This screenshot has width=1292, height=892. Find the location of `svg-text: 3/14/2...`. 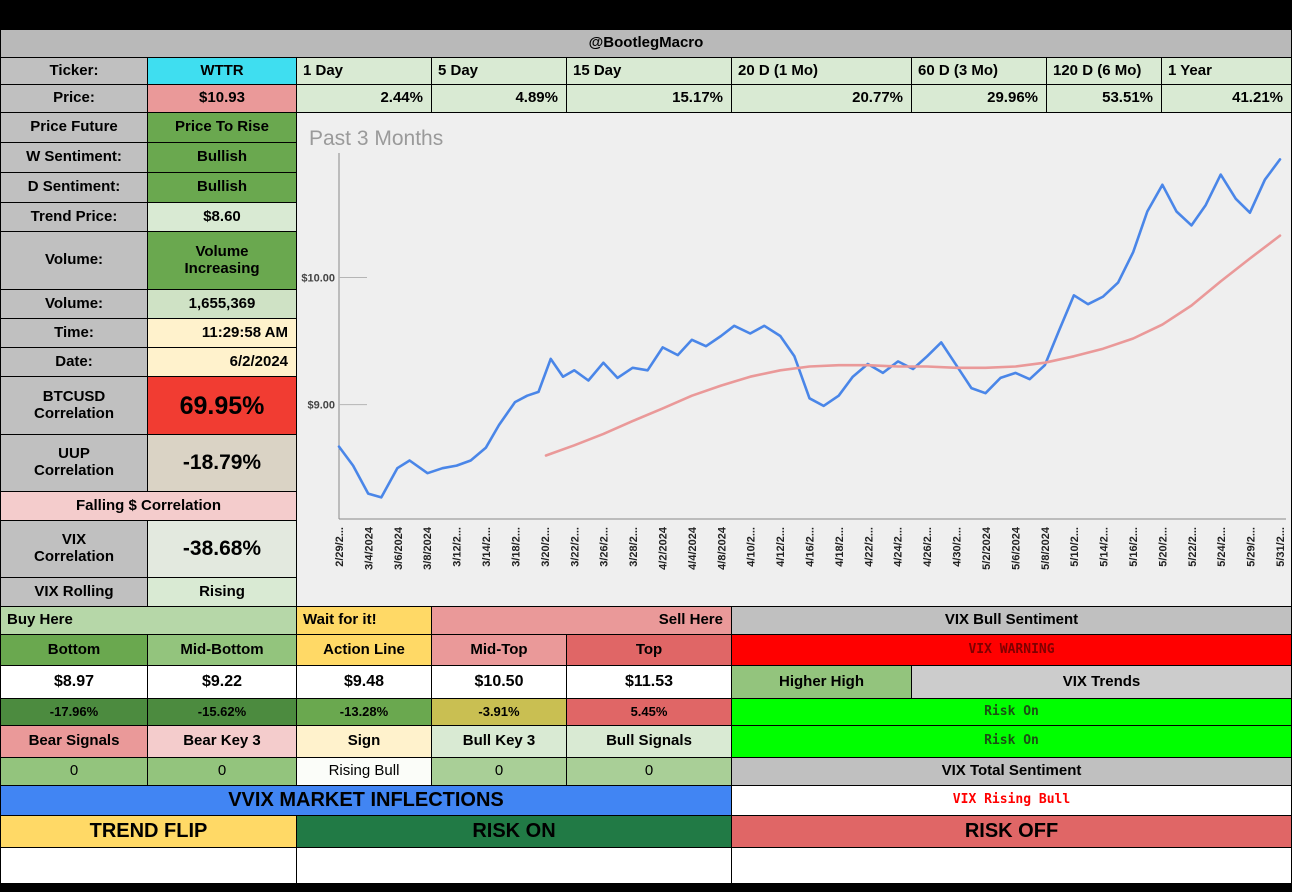

svg-text: 3/14/2... is located at coordinates (487, 547).